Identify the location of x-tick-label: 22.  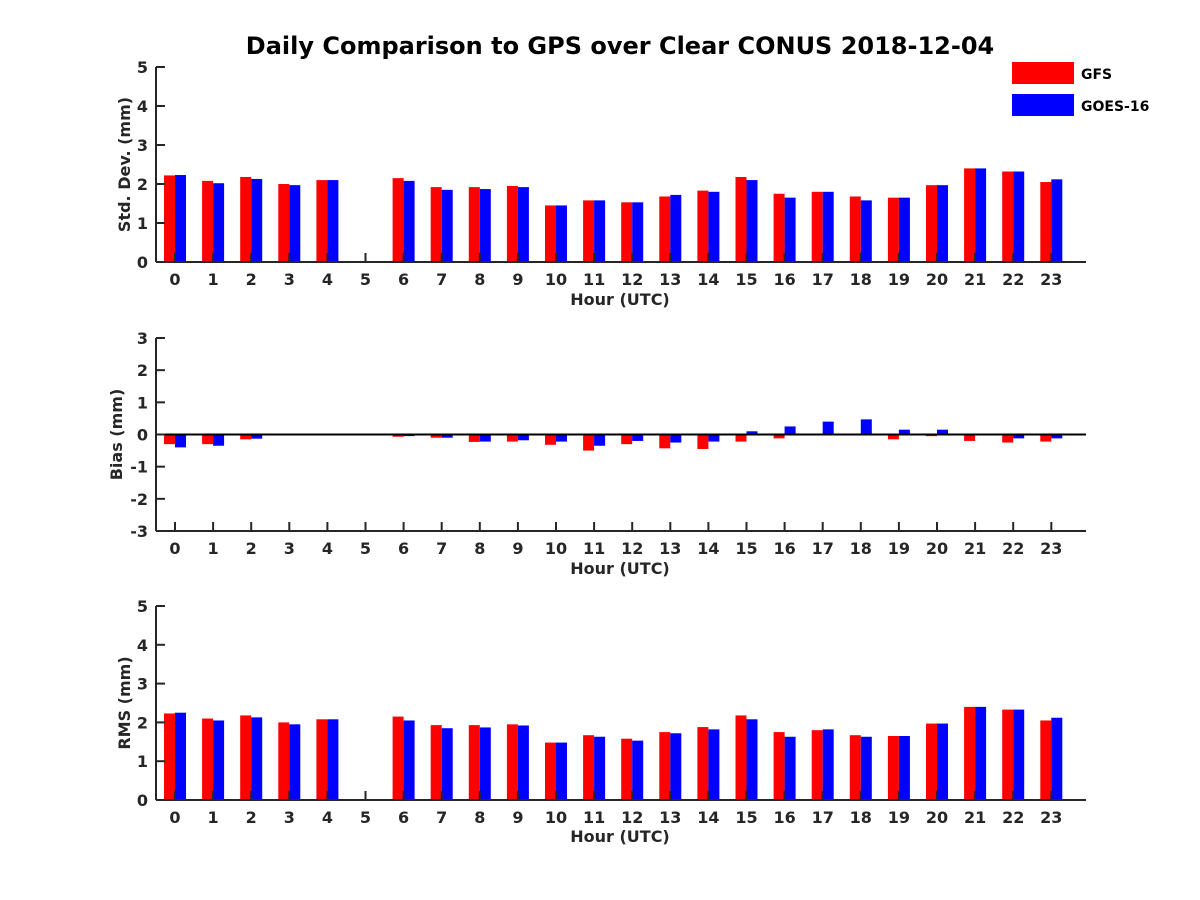
(1013, 279).